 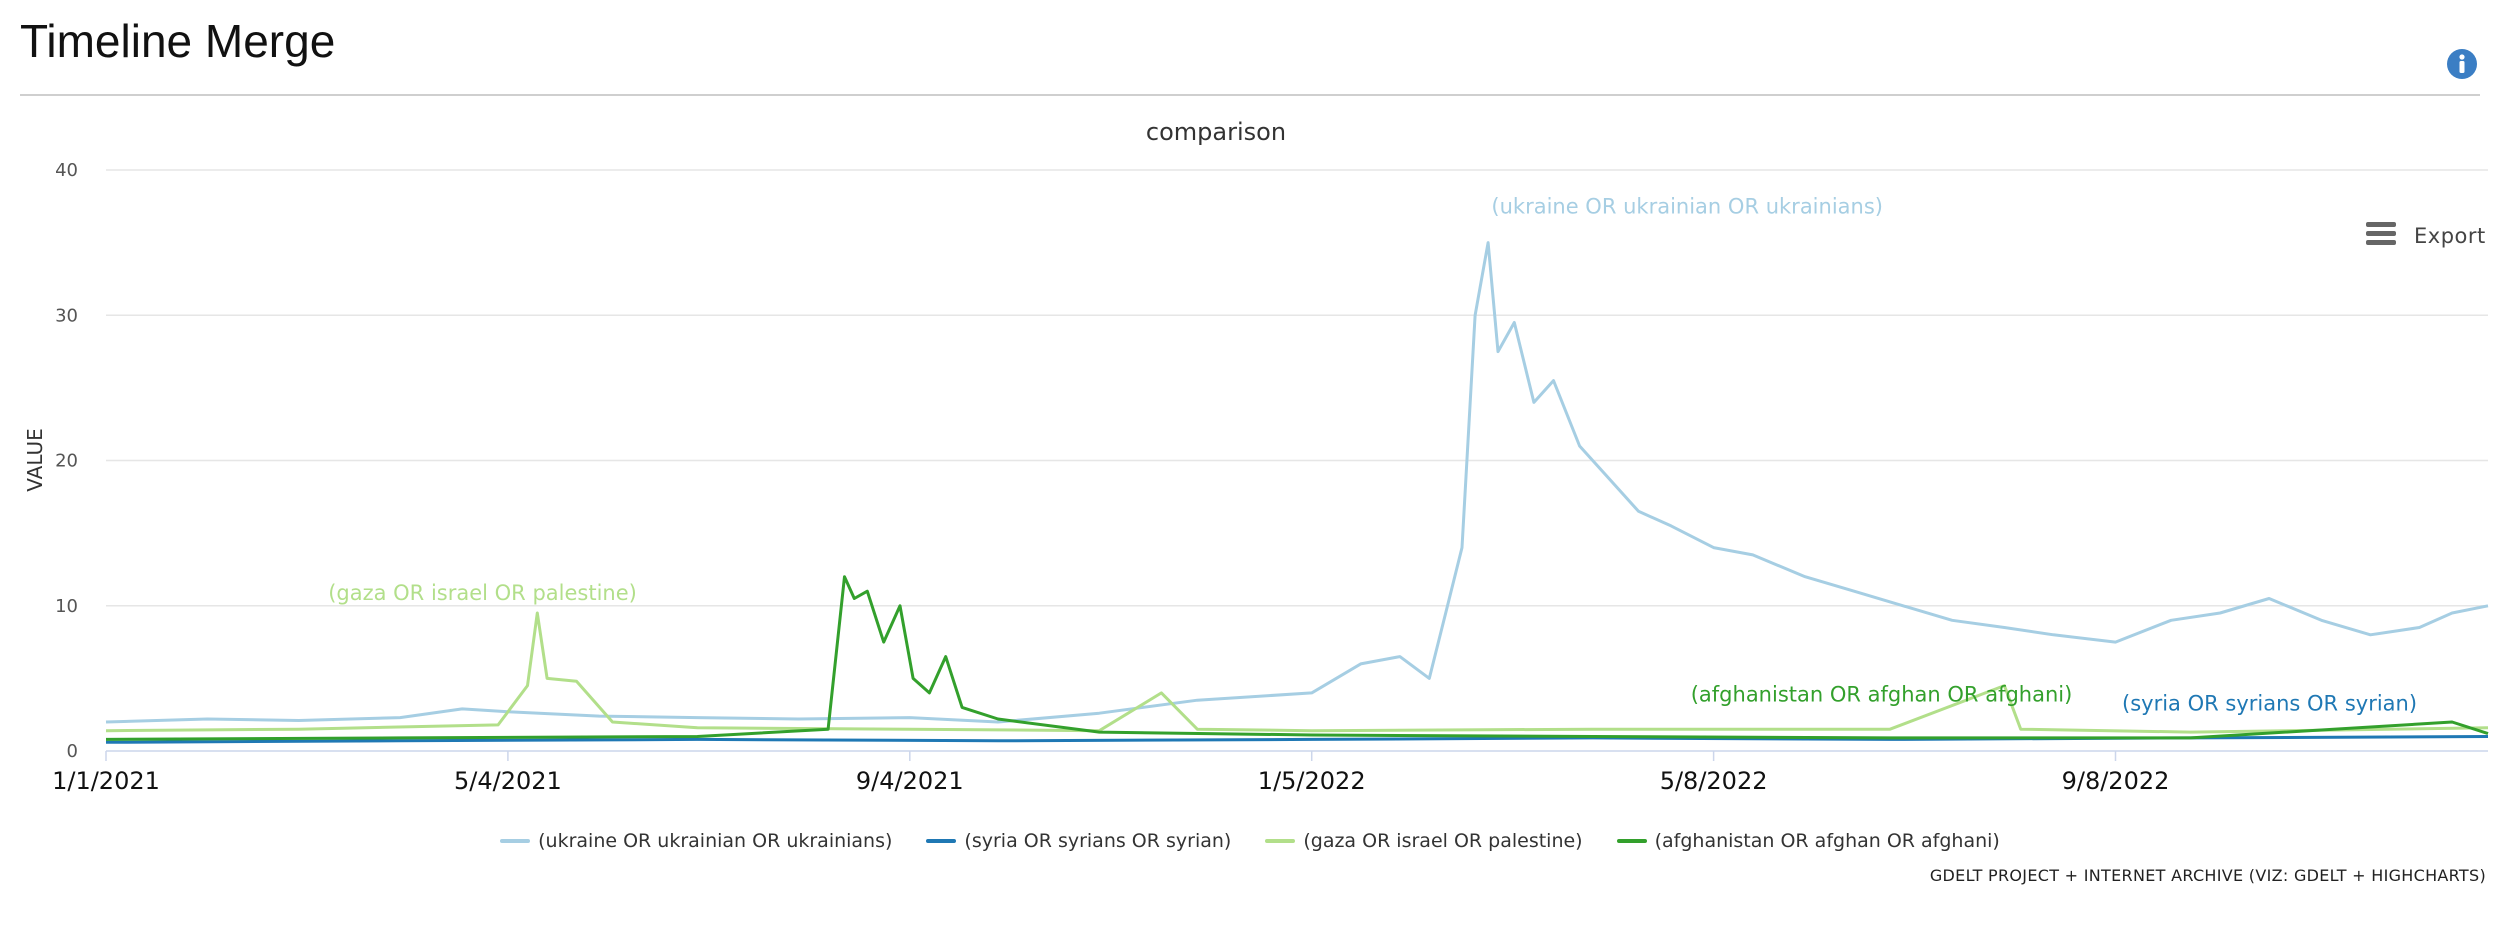 I want to click on series-annotation: (syria OR syrians OR syrian), so click(x=2269, y=703).